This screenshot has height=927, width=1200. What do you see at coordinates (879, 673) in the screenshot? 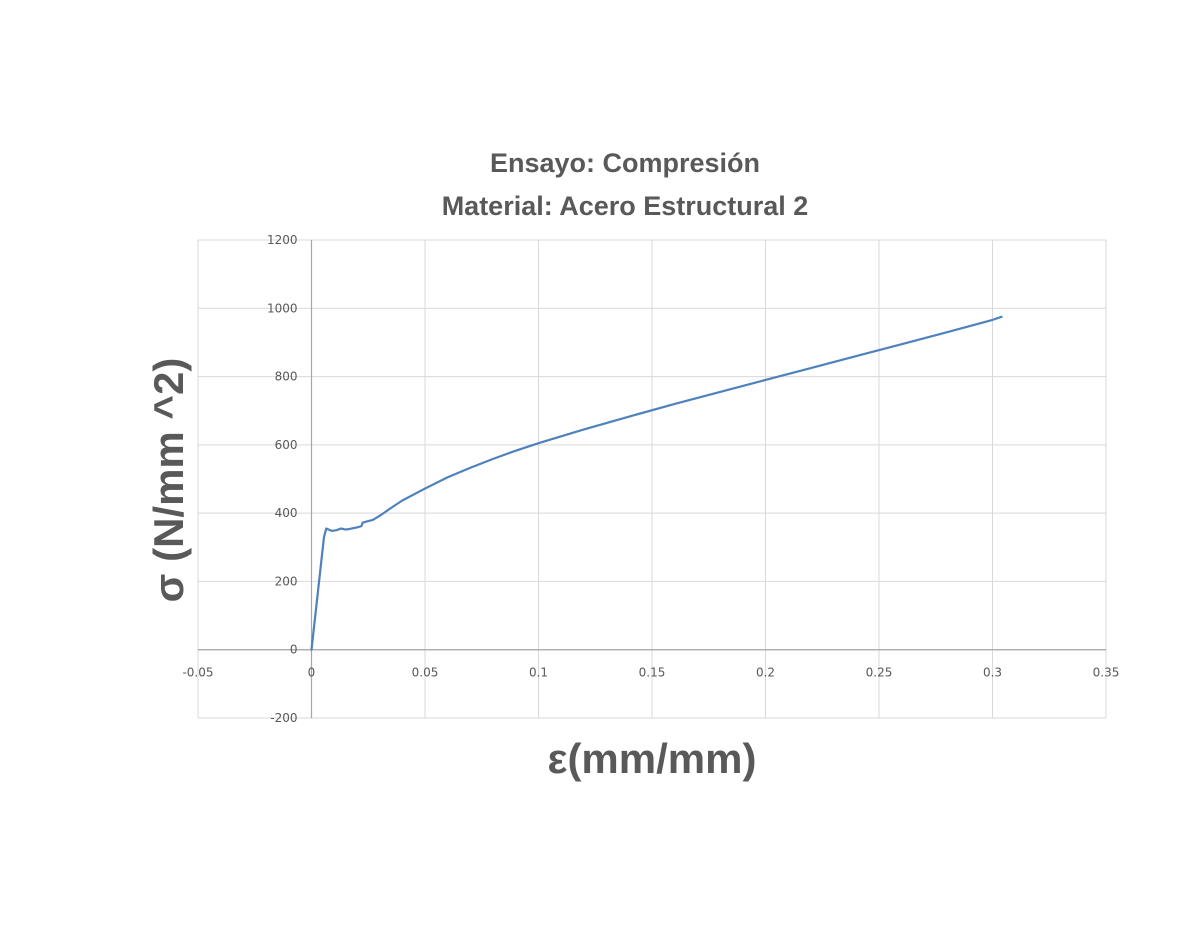
I see `x-tick-label: 0.25` at bounding box center [879, 673].